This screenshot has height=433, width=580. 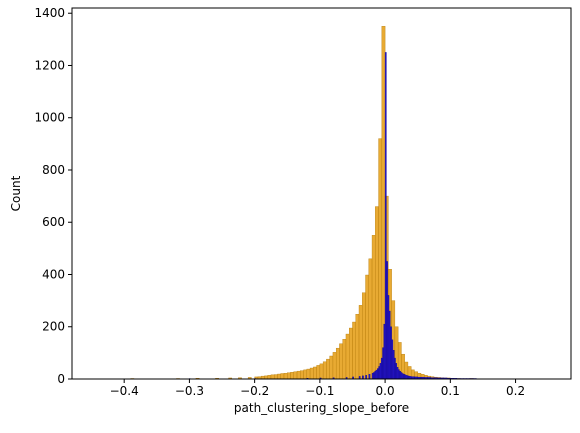 I want to click on y-tick-label: 0, so click(x=61, y=379).